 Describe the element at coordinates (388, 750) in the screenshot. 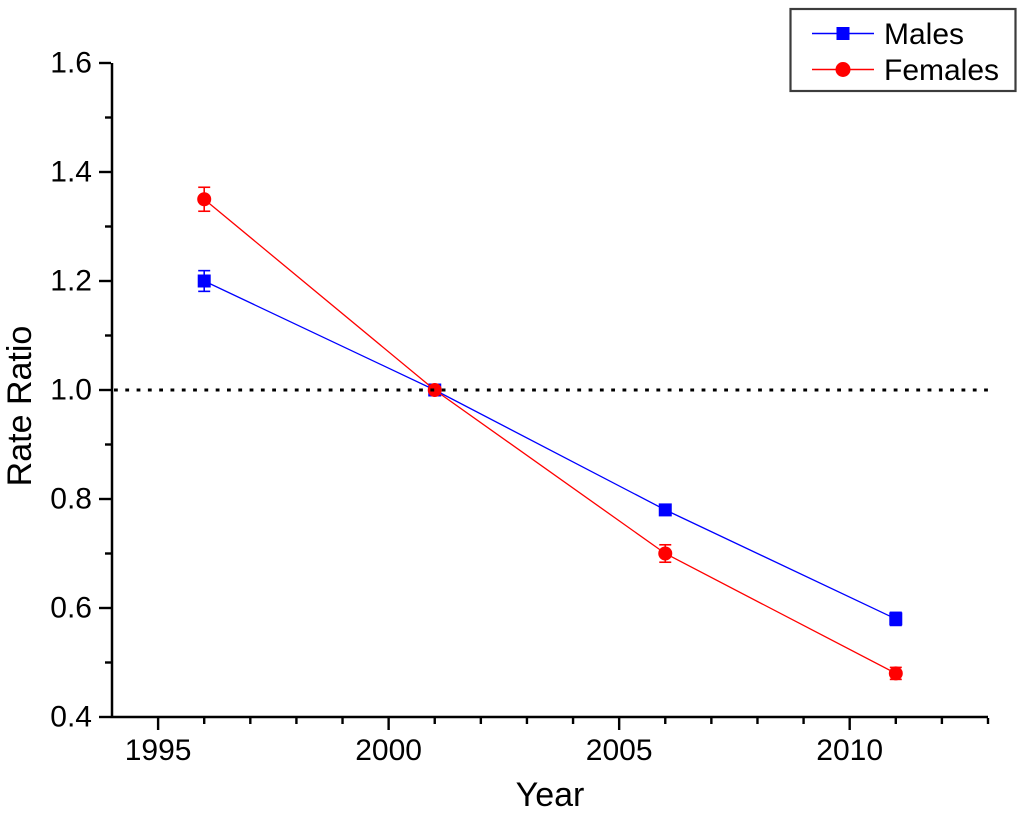

I see `x-tick-label: 2000` at that location.